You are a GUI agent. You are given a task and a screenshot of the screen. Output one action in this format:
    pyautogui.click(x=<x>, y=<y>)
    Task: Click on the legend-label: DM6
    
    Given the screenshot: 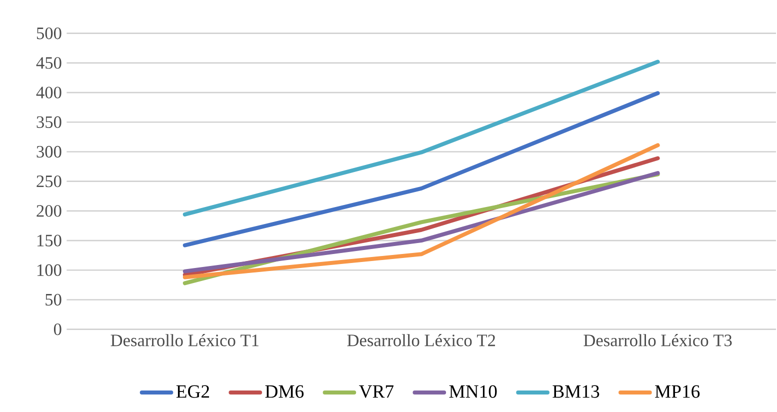 What is the action you would take?
    pyautogui.click(x=284, y=391)
    